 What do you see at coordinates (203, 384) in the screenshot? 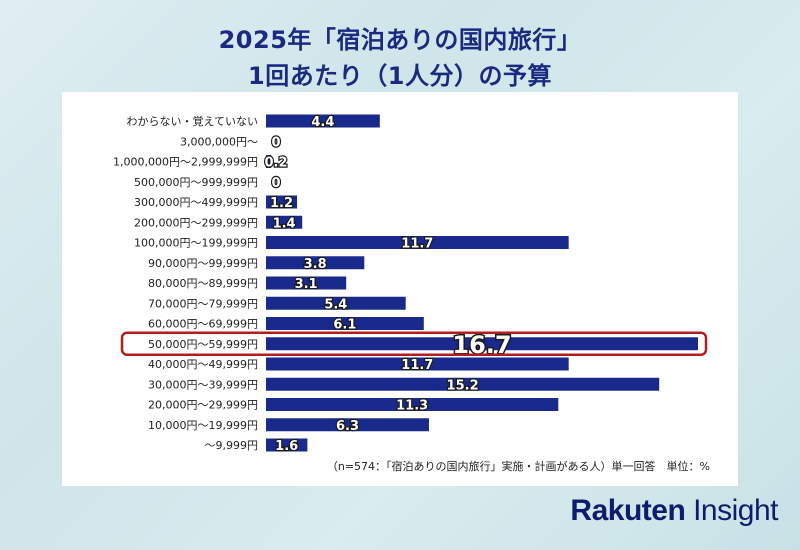
I see `category-label: 30,000円～39,999円` at bounding box center [203, 384].